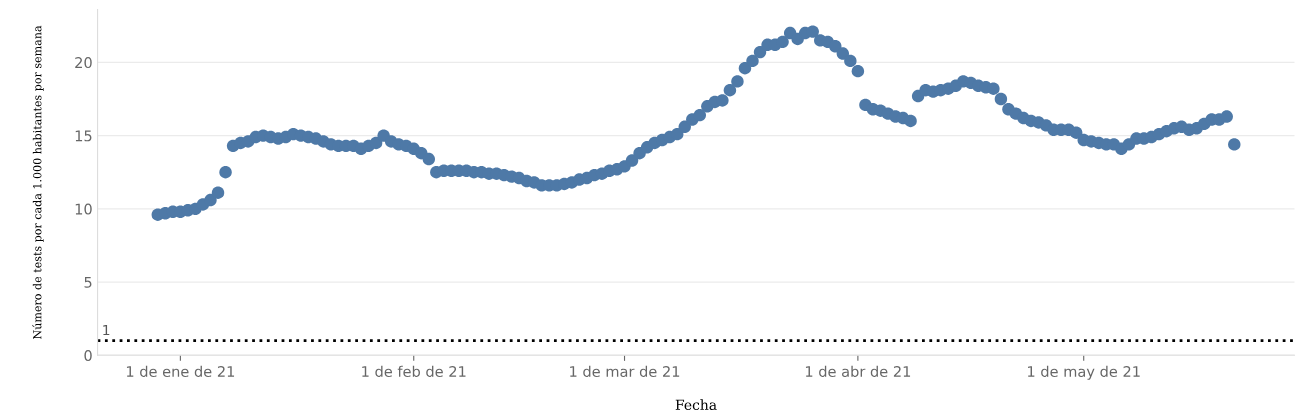  What do you see at coordinates (83, 209) in the screenshot?
I see `y-tick-label: 10` at bounding box center [83, 209].